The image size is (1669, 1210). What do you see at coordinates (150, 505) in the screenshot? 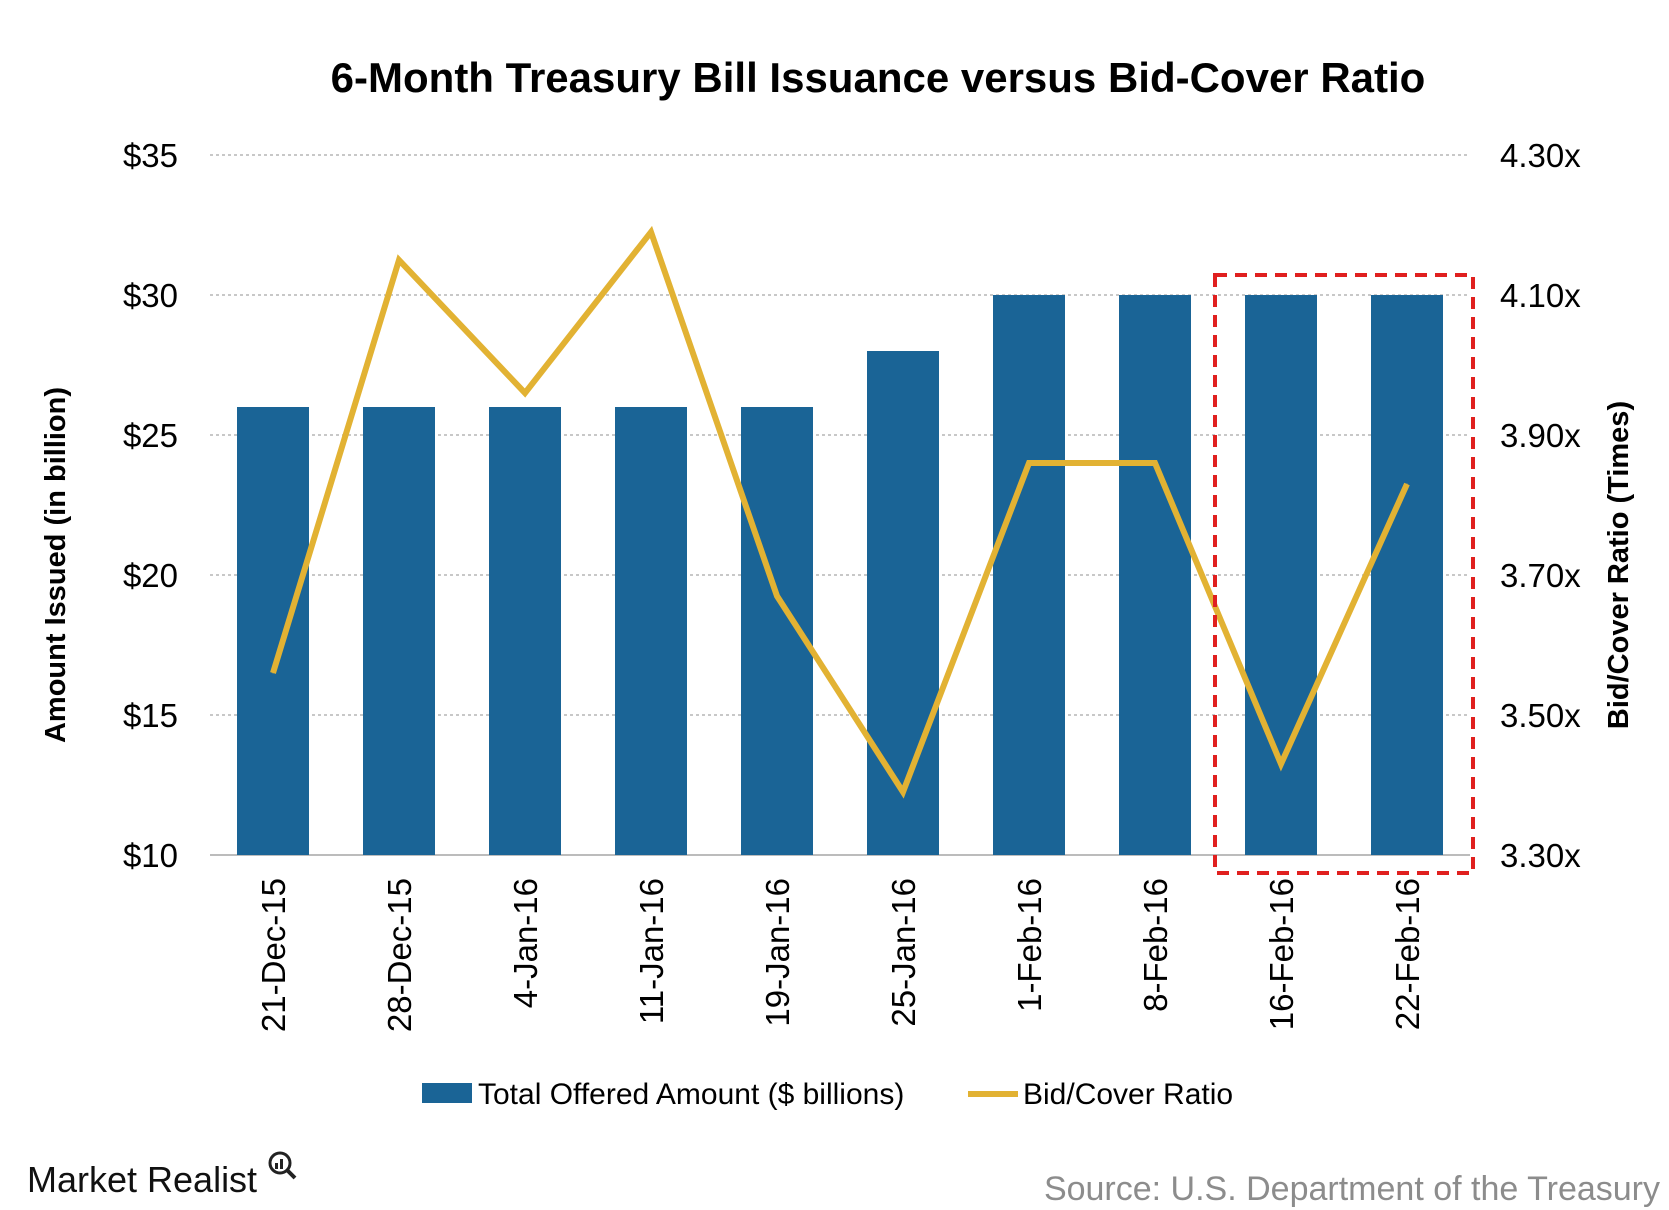
I see `left-axis-ticks: $10 $15 $20 $25 $30 $35` at bounding box center [150, 505].